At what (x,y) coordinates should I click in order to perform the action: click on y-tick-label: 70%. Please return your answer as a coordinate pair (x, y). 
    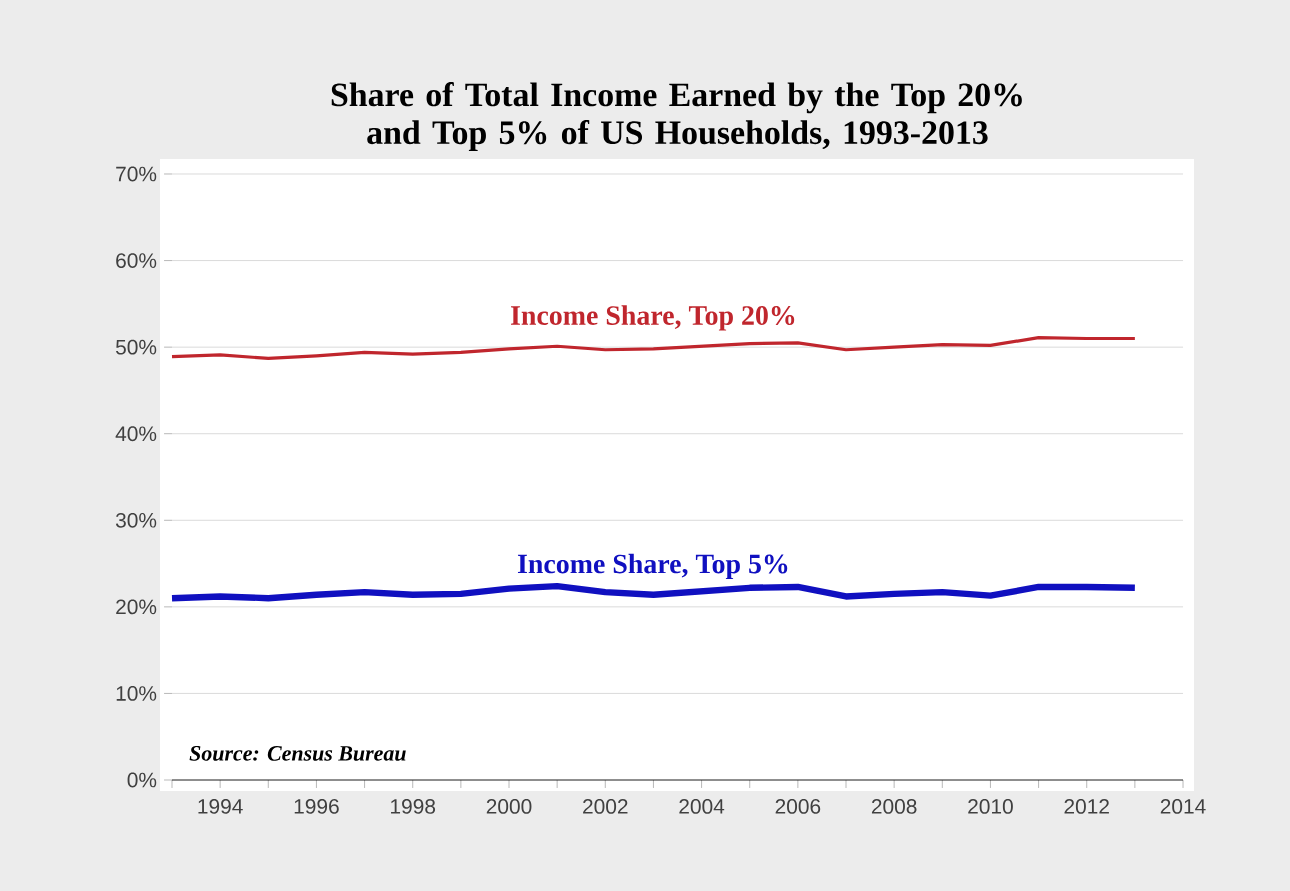
    Looking at the image, I should click on (136, 174).